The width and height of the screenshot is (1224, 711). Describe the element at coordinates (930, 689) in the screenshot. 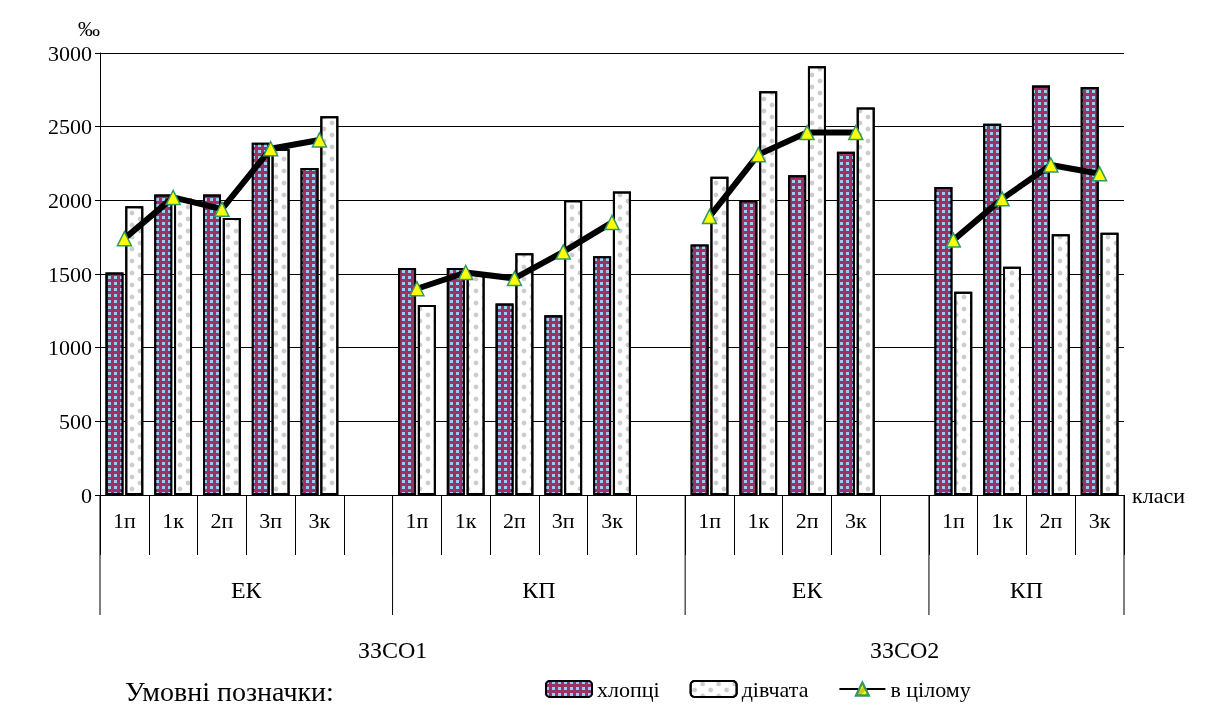

I see `legend-label: в цілому` at that location.